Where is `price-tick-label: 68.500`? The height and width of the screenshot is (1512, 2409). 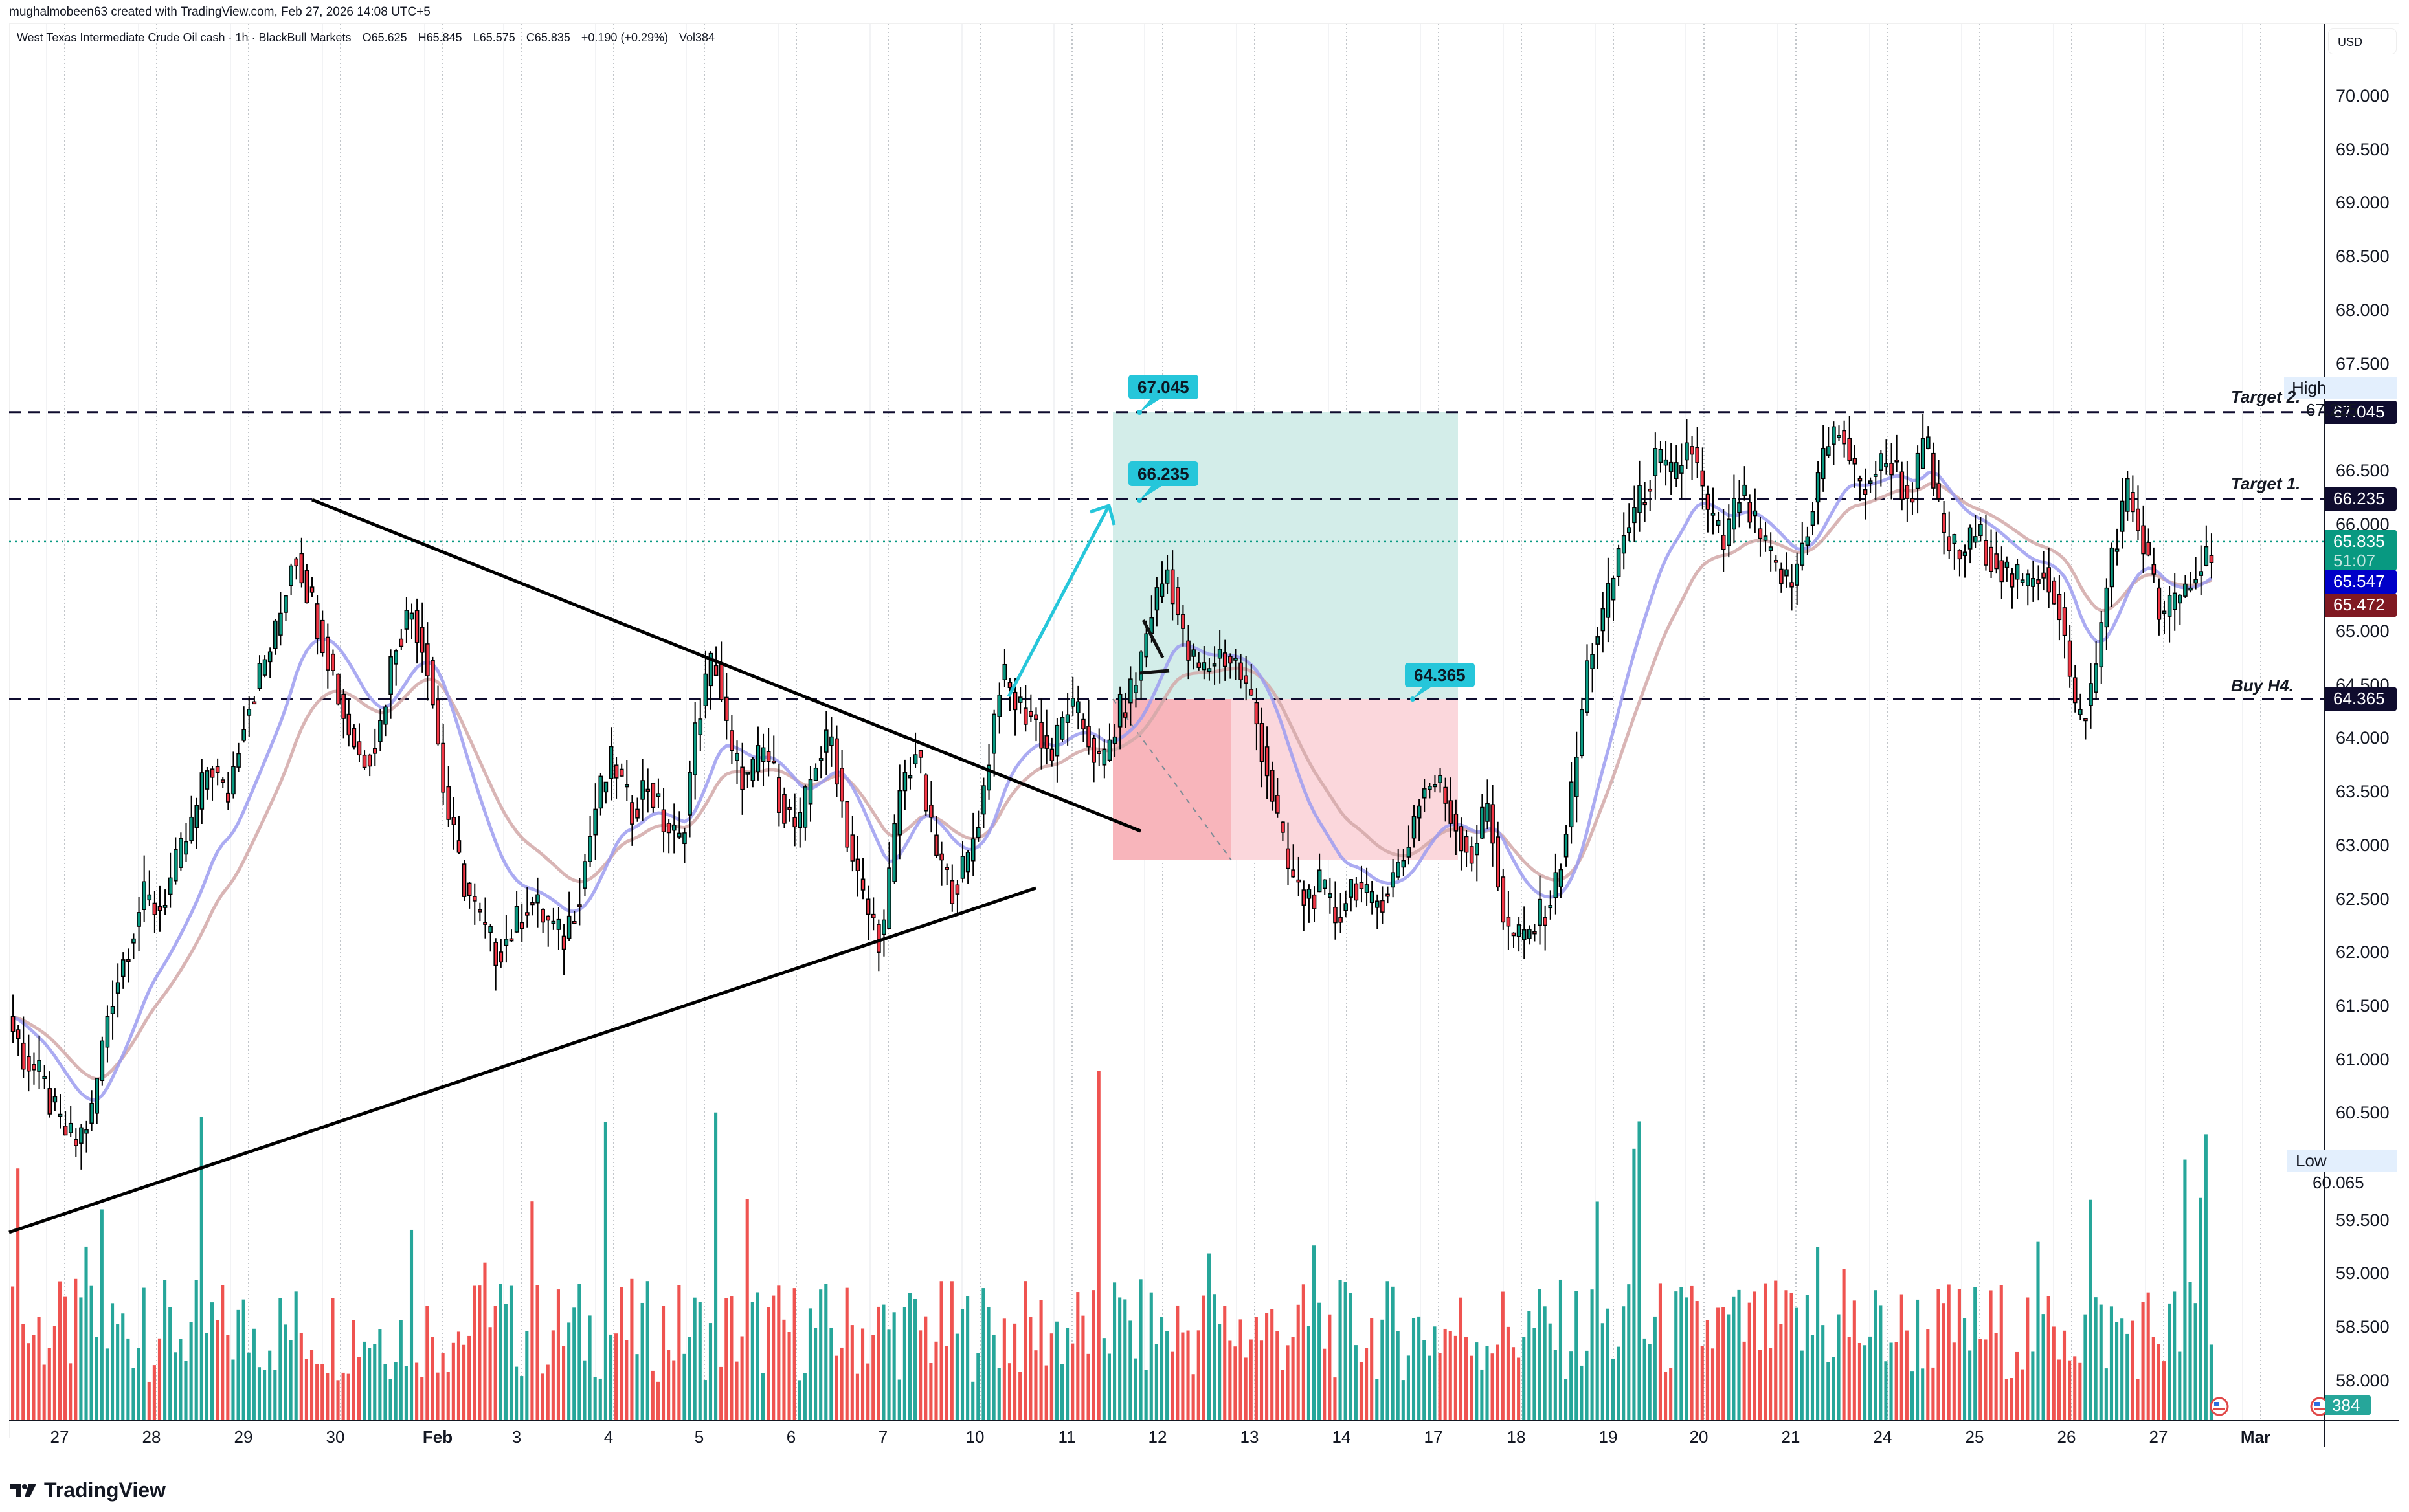
price-tick-label: 68.500 is located at coordinates (2363, 257).